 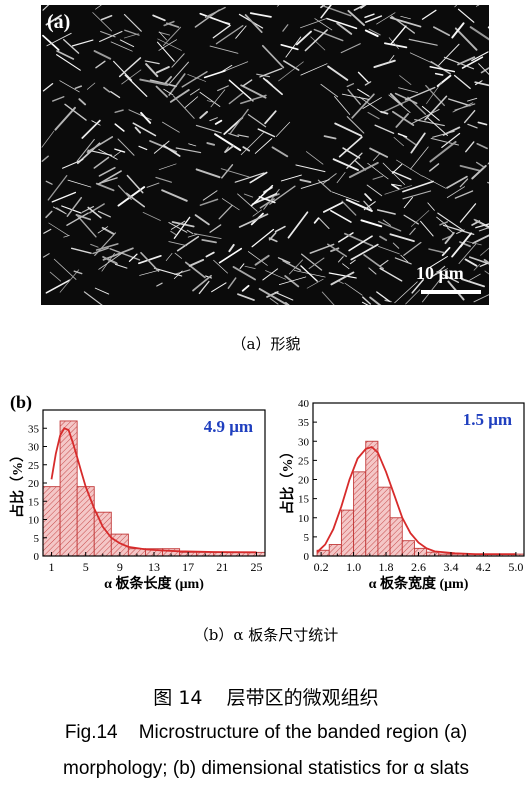 What do you see at coordinates (120, 567) in the screenshot?
I see `x-tick-label: 9` at bounding box center [120, 567].